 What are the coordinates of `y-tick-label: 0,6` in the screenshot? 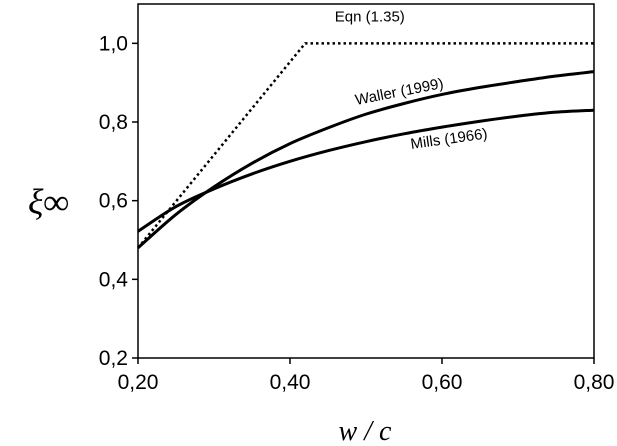 It's located at (113, 201).